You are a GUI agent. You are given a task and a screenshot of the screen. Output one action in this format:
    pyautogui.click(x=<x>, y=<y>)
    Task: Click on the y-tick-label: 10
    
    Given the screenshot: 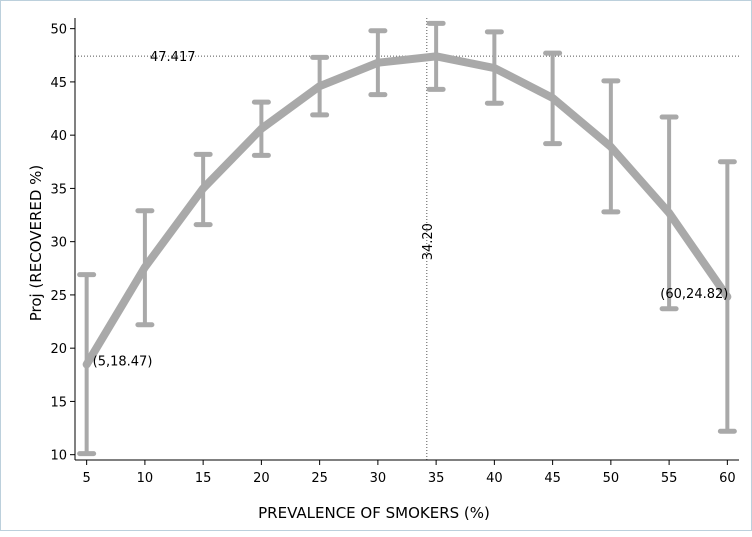 What is the action you would take?
    pyautogui.click(x=58, y=456)
    